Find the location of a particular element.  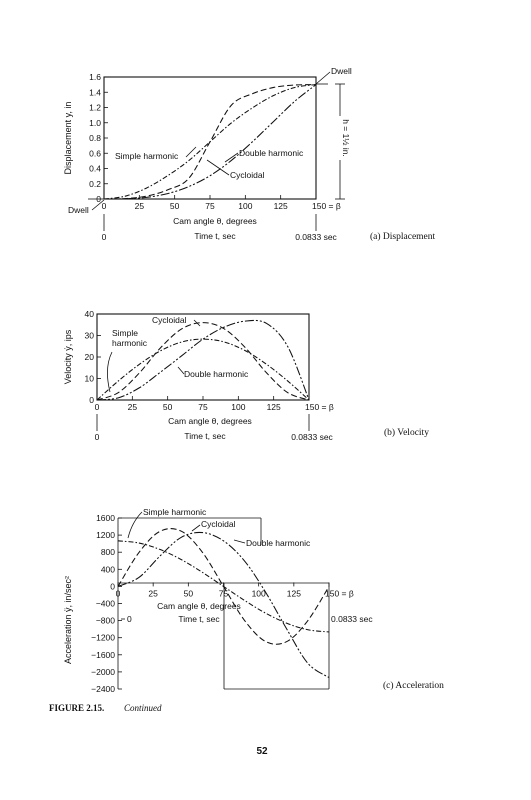

displacement-ytick-label: 1.4 is located at coordinates (95, 92).